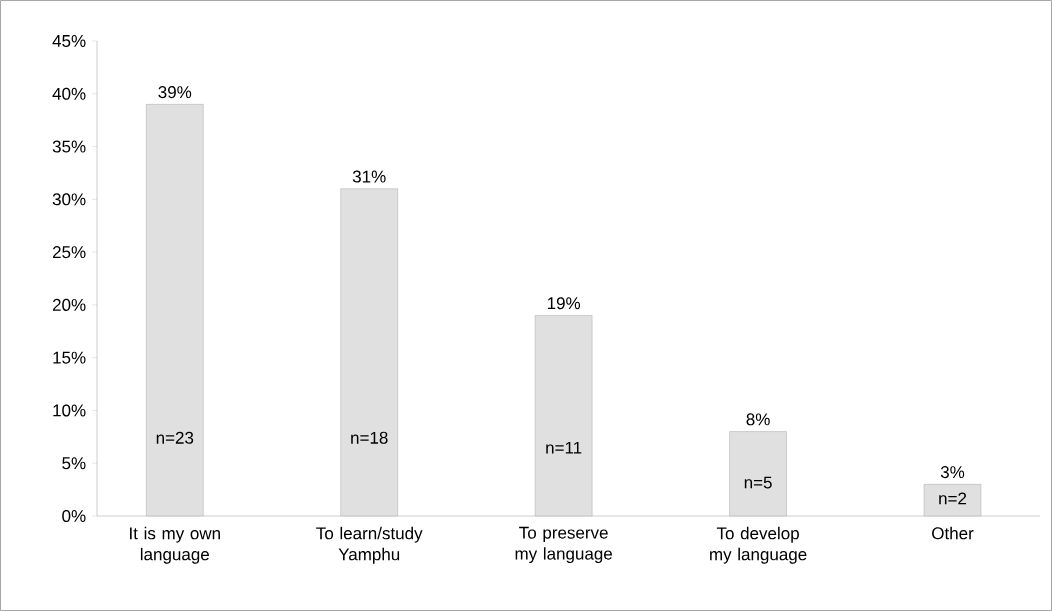 This screenshot has height=611, width=1052. I want to click on y-tick-label: 40%, so click(69, 93).